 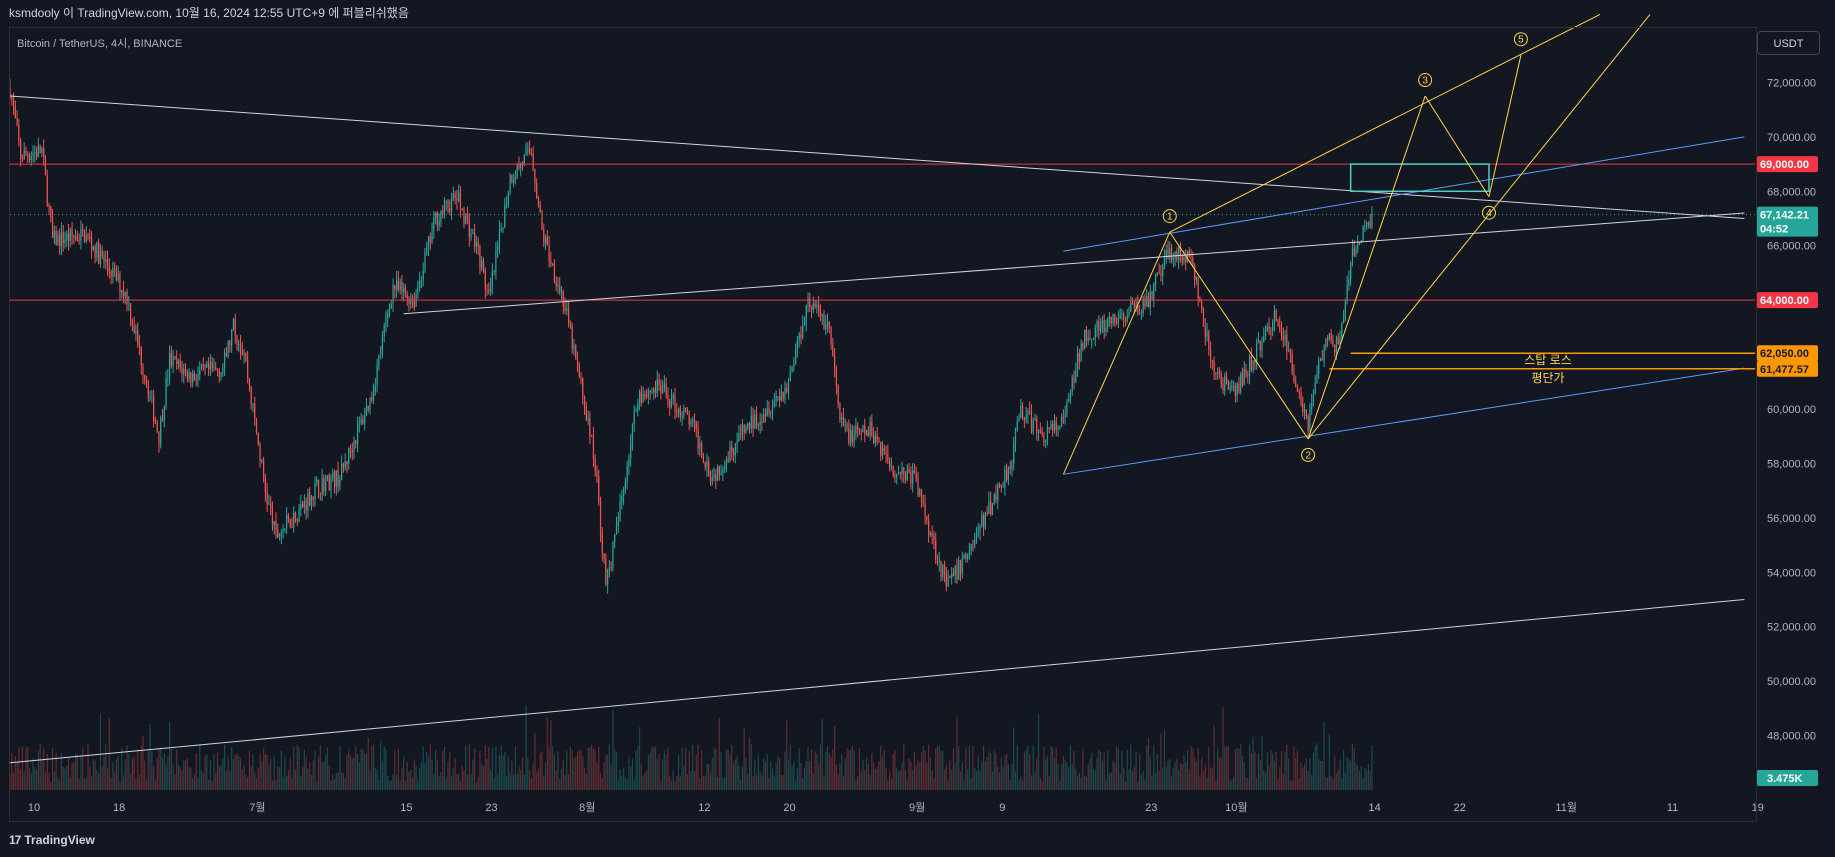 What do you see at coordinates (1308, 454) in the screenshot?
I see `wave-label-circle` at bounding box center [1308, 454].